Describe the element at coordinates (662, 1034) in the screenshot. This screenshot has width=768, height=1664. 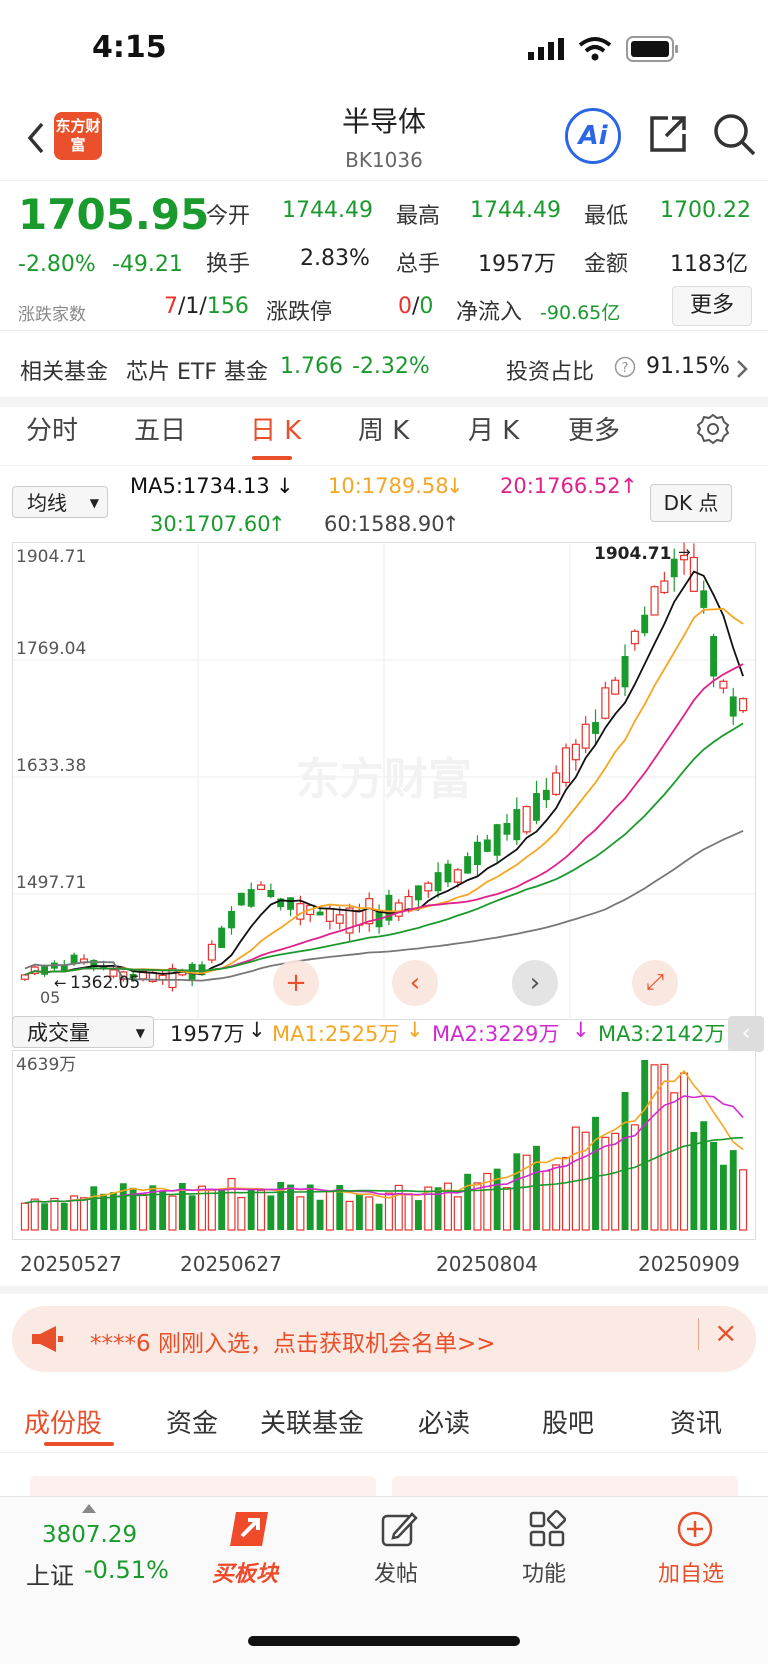
I see `vol-ma3-label: MA3:2142万` at that location.